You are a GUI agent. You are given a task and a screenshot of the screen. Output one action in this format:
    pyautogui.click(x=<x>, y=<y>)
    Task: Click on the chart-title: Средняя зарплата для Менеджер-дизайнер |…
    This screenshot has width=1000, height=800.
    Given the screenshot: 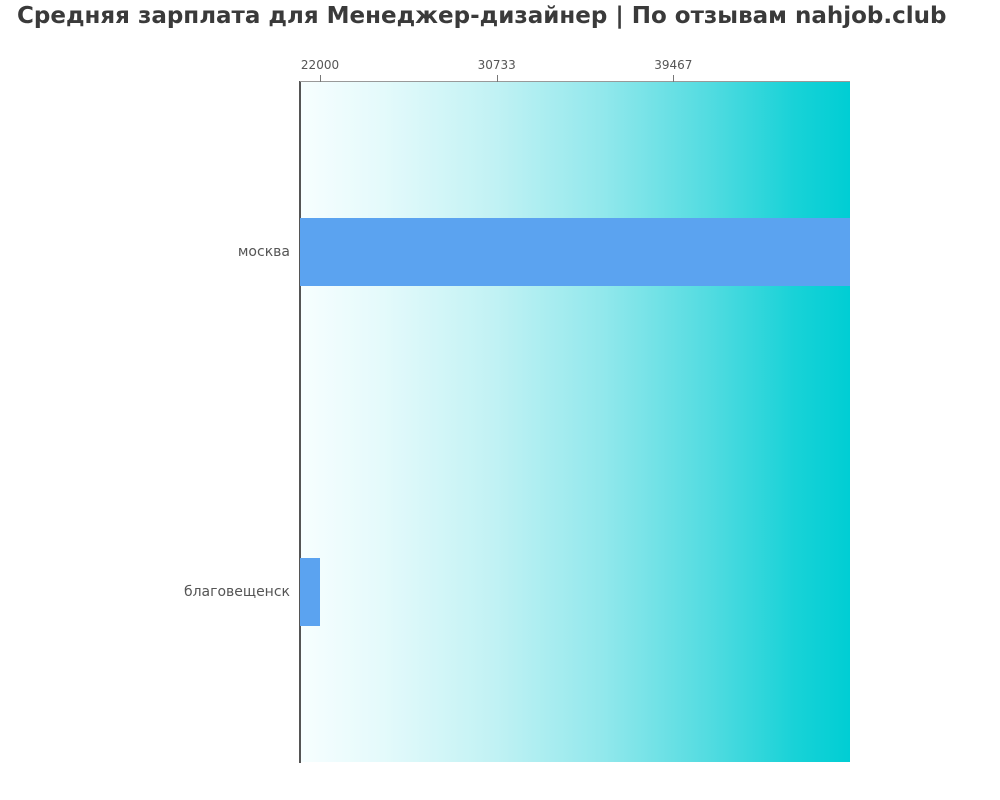 What is the action you would take?
    pyautogui.click(x=482, y=16)
    